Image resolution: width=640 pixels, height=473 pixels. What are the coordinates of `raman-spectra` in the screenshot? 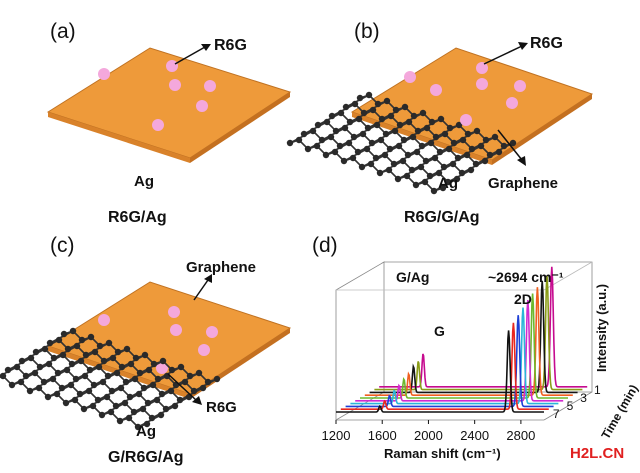 It's located at (462, 339).